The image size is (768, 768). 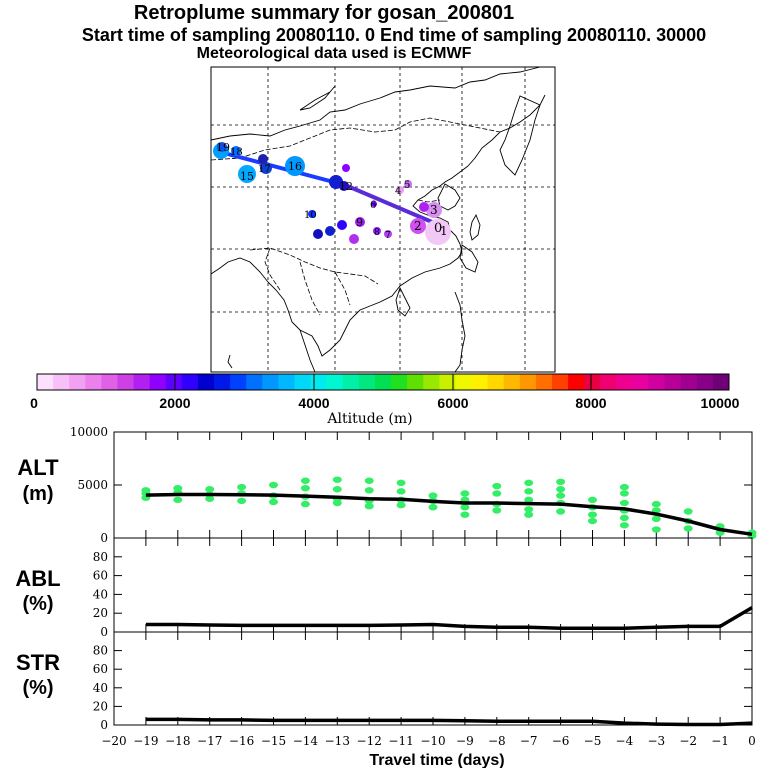 I want to click on colorbar-tick: 8000, so click(x=590, y=403).